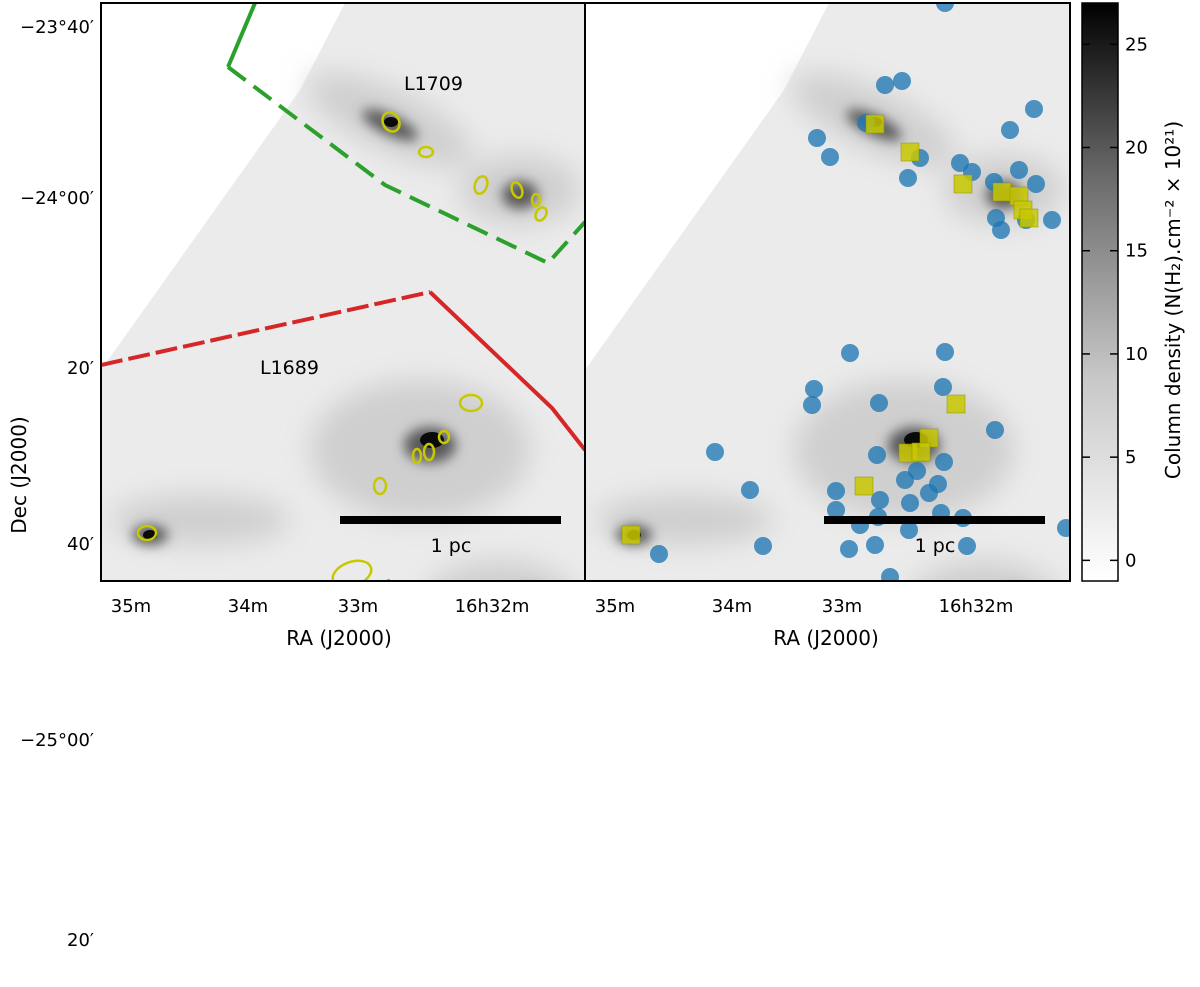  What do you see at coordinates (934, 520) in the screenshot?
I see `right-scalebar` at bounding box center [934, 520].